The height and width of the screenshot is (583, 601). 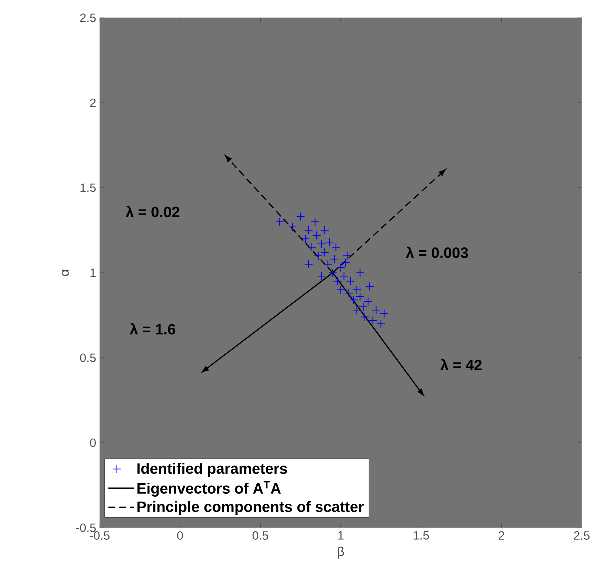 What do you see at coordinates (260, 536) in the screenshot?
I see `x-tick-label: 0.5` at bounding box center [260, 536].